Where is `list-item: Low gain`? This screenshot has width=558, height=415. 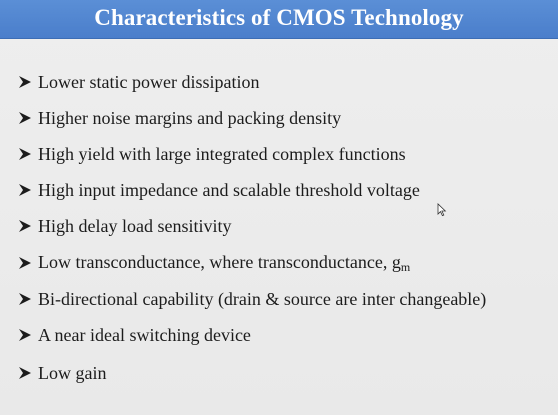 list-item: Low gain is located at coordinates (62, 373).